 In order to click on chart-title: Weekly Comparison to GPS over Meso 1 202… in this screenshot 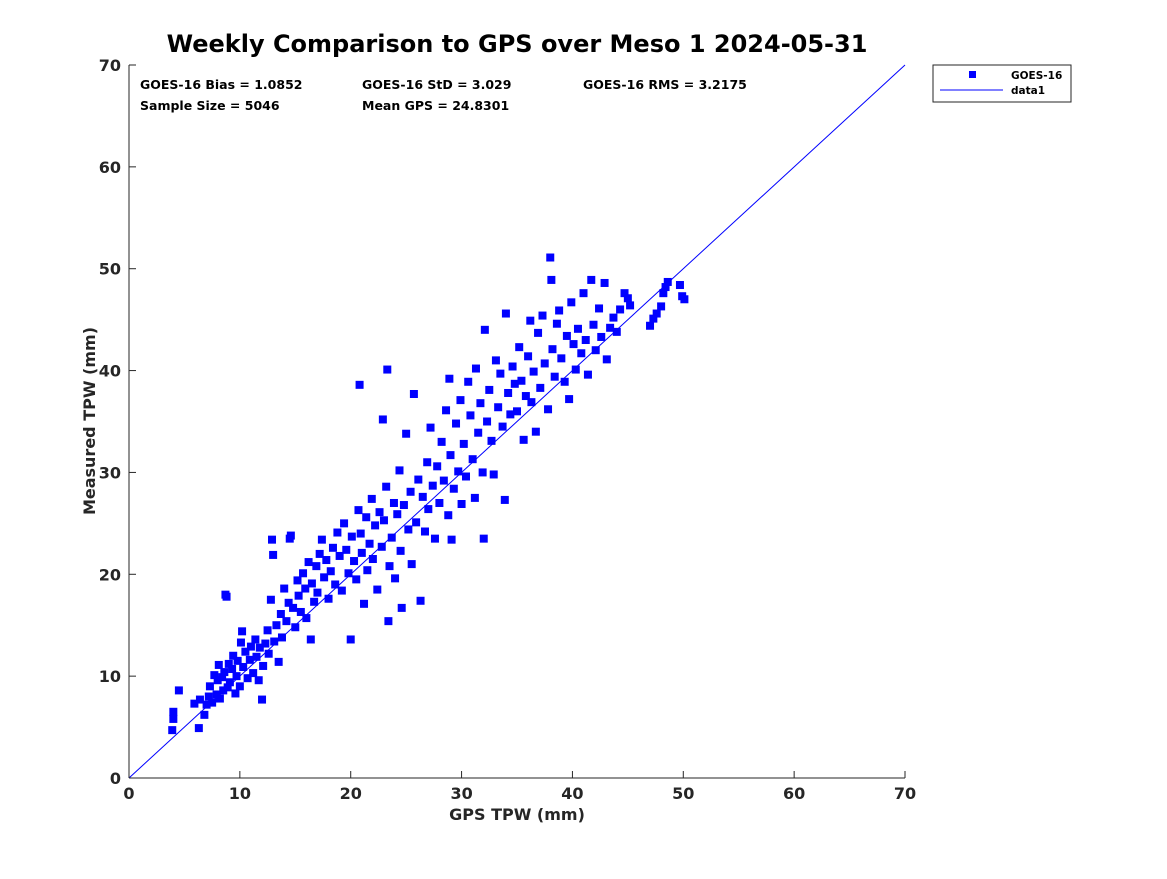, I will do `click(517, 44)`.